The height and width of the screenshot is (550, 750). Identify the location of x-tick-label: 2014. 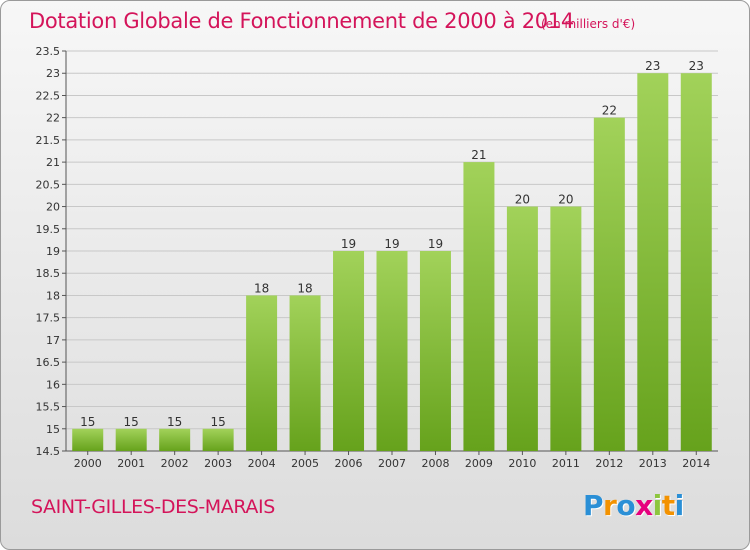
(696, 463).